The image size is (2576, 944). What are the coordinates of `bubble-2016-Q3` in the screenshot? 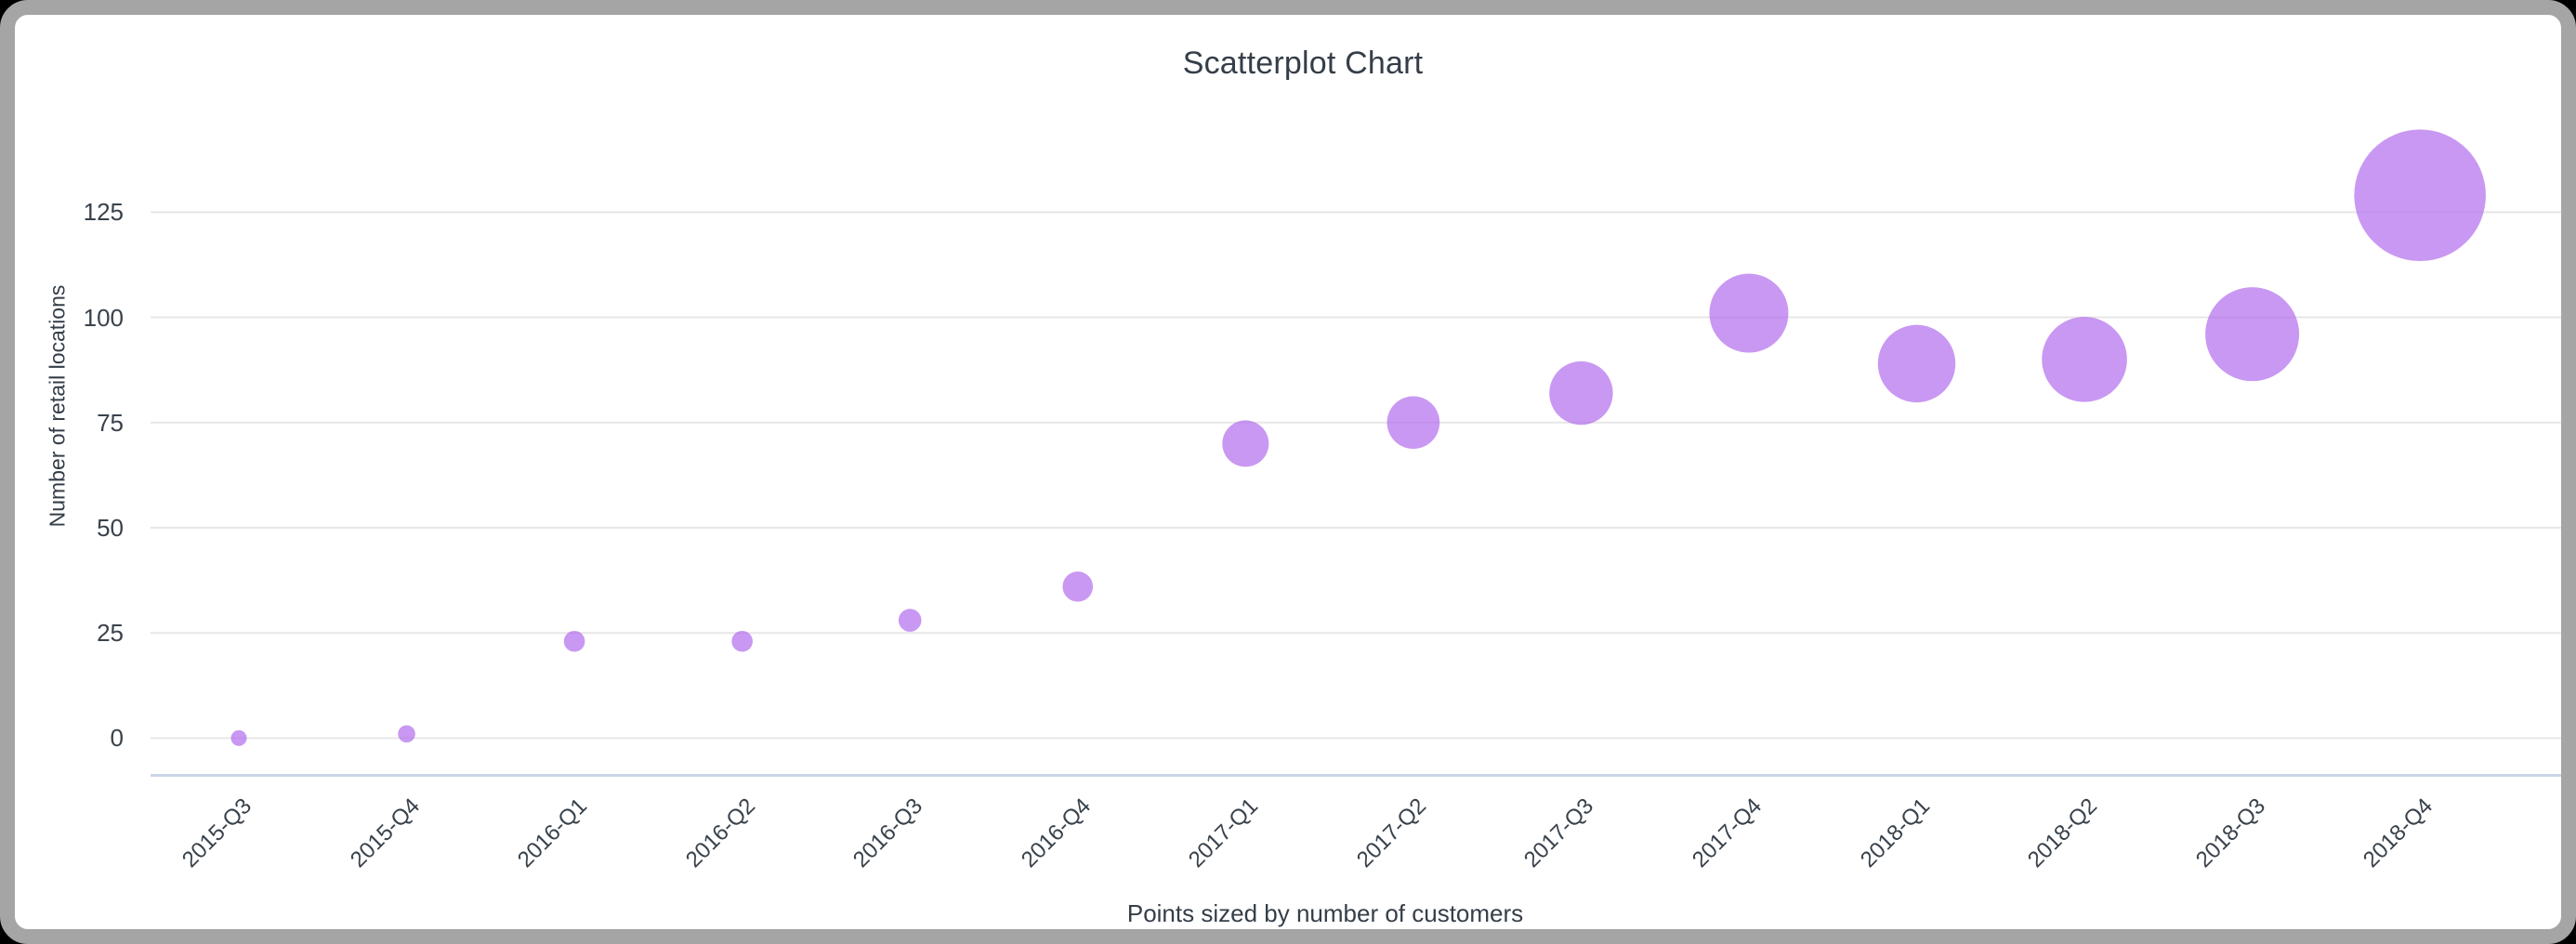 It's located at (910, 620).